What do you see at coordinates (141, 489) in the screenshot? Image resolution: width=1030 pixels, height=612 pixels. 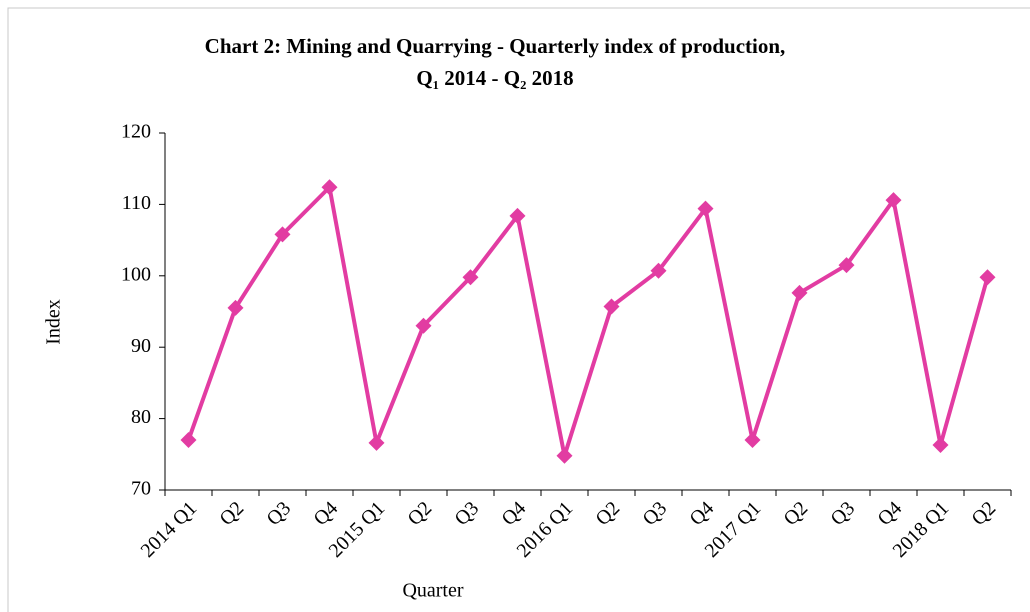 I see `y-tick-label: 70` at bounding box center [141, 489].